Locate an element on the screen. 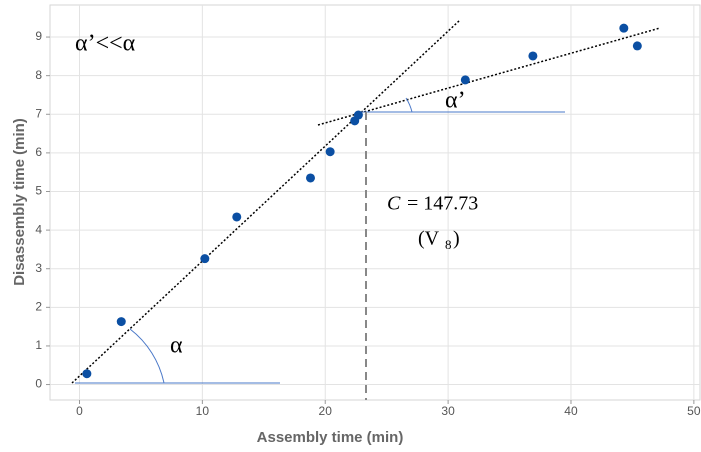 Image resolution: width=701 pixels, height=452 pixels. y-tick-label: 1 is located at coordinates (38, 345).